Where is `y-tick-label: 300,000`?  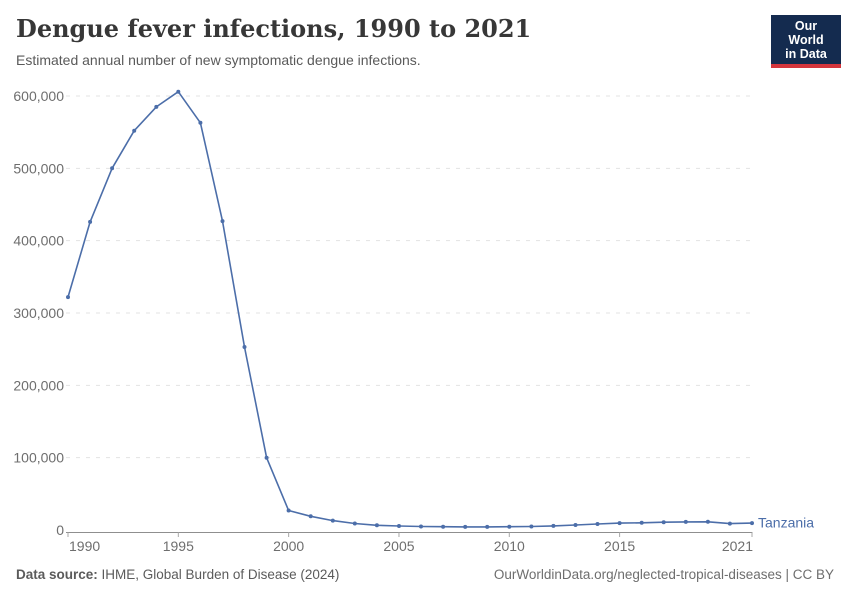 y-tick-label: 300,000 is located at coordinates (38, 313).